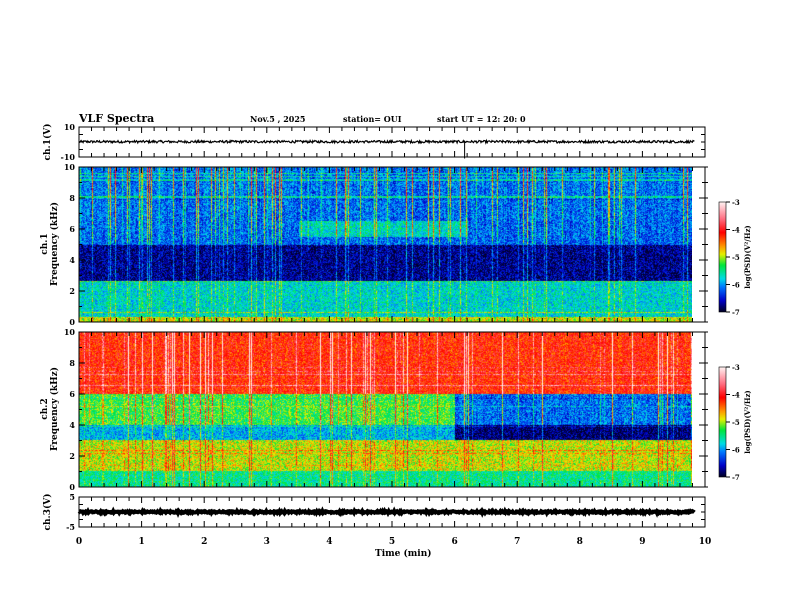 The height and width of the screenshot is (612, 792). What do you see at coordinates (642, 542) in the screenshot?
I see `x-tick-label: 9` at bounding box center [642, 542].